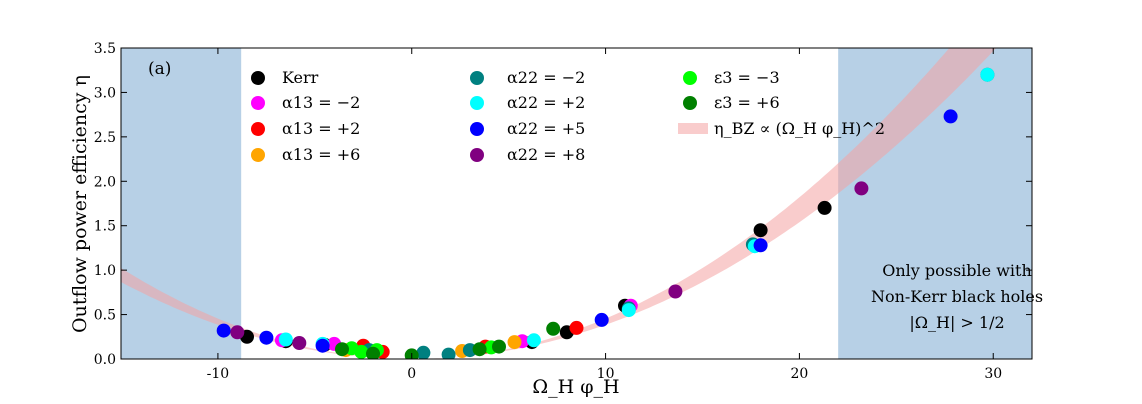 The height and width of the screenshot is (404, 1142). I want to click on legend-marker-alpha13-m2, so click(258, 103).